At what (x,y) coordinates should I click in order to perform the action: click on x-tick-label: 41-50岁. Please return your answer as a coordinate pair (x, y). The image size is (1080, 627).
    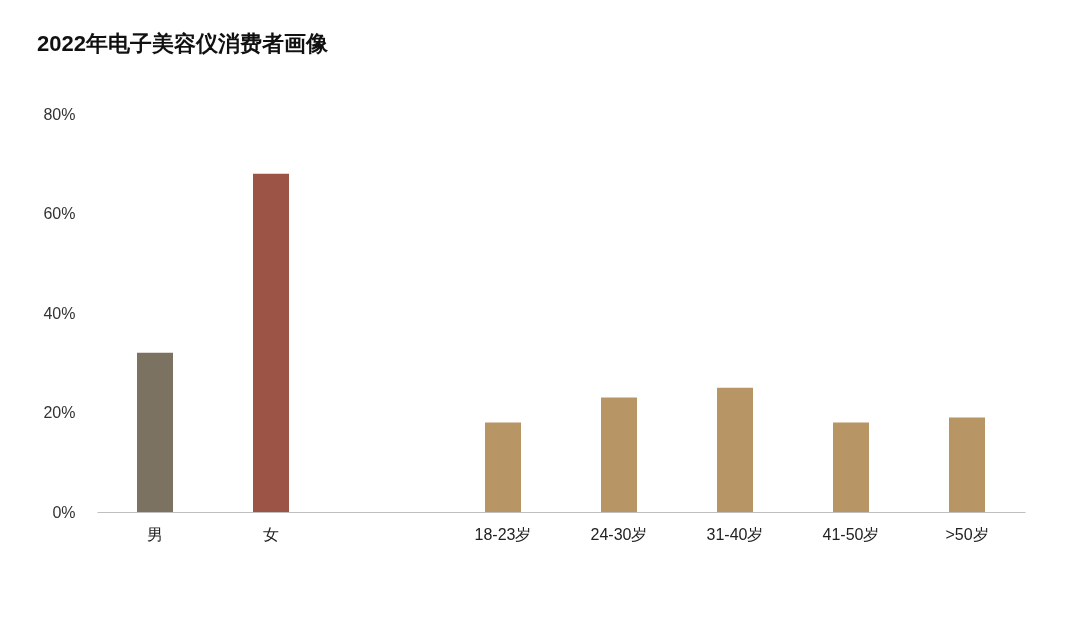
    Looking at the image, I should click on (851, 534).